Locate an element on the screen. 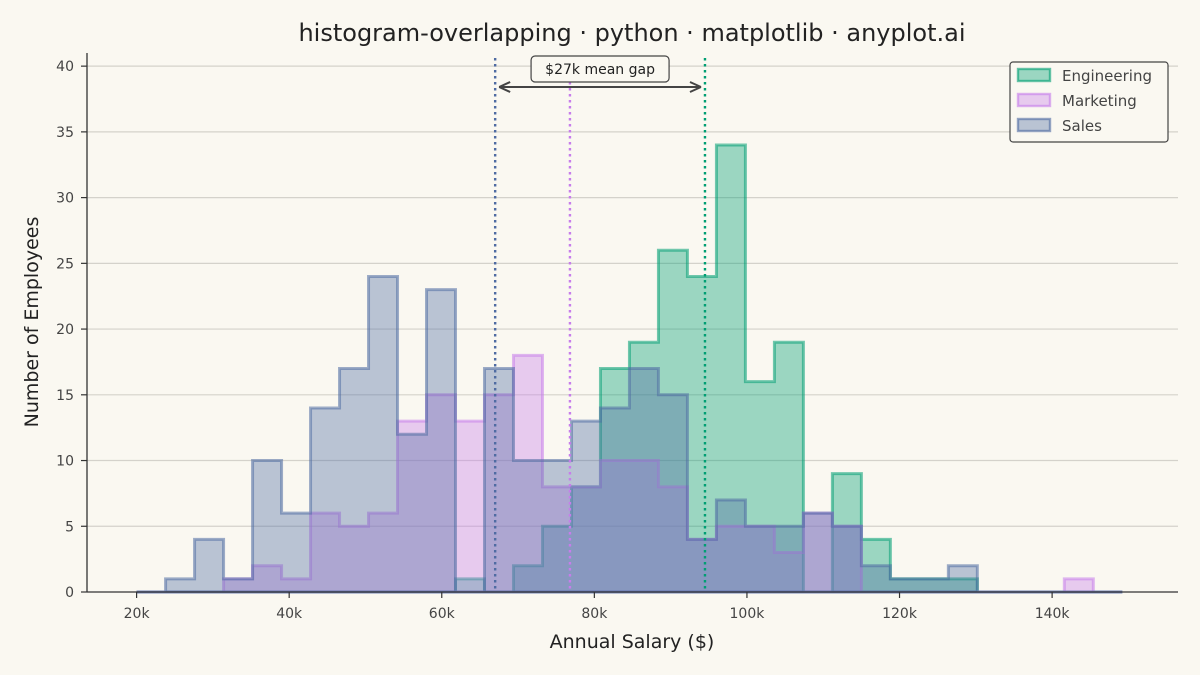 Image resolution: width=1200 pixels, height=675 pixels. x-tick-label: 20k is located at coordinates (137, 614).